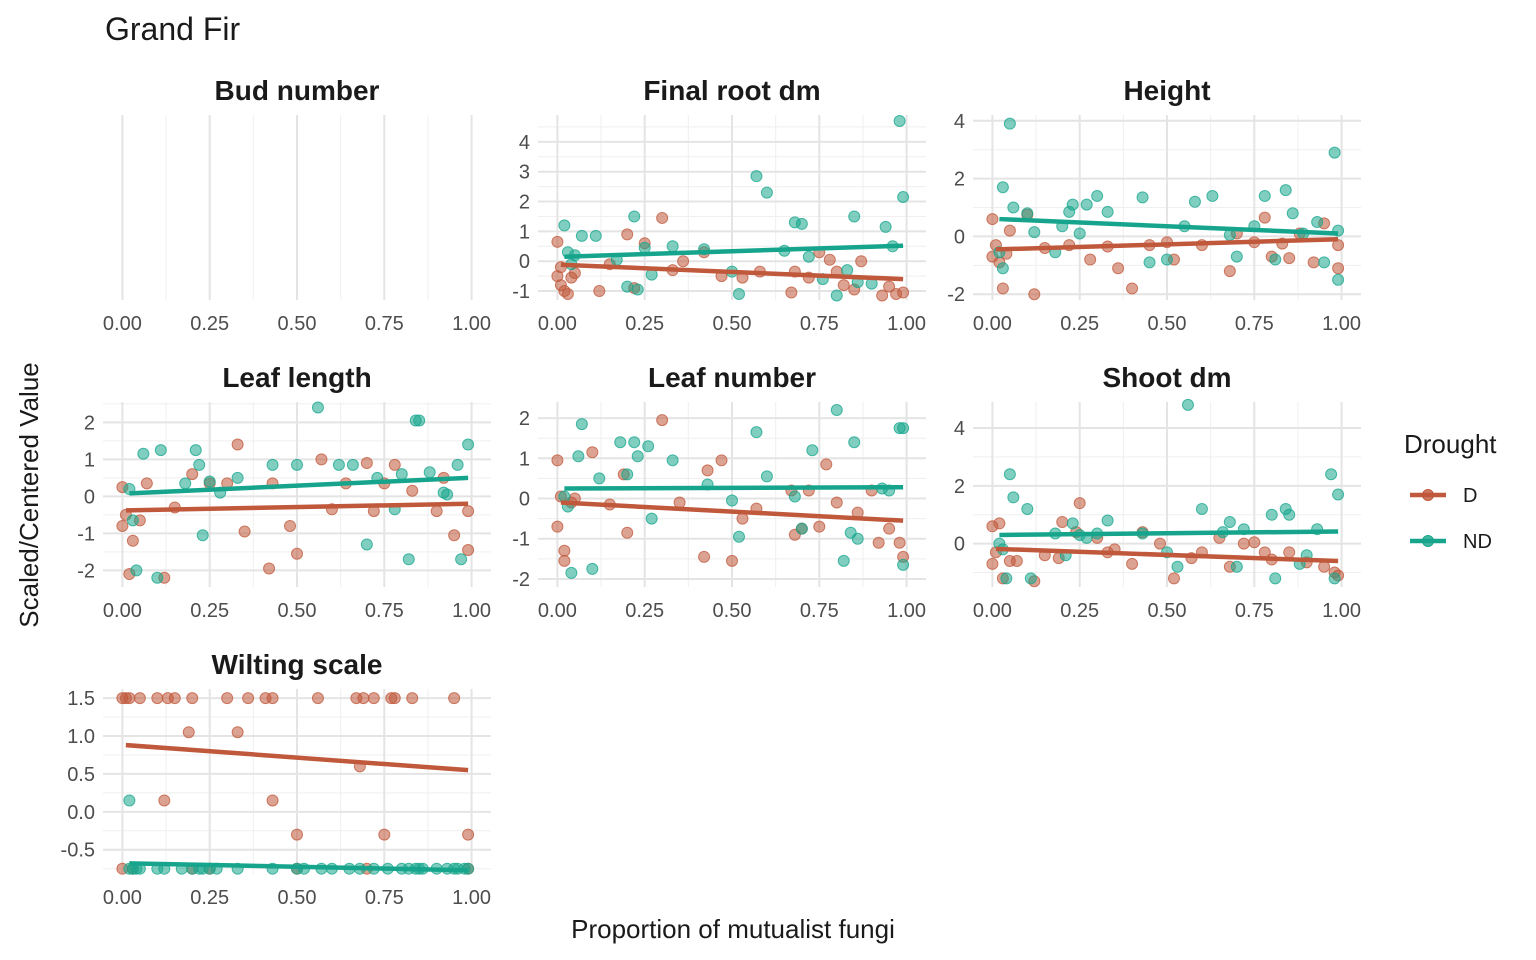 The width and height of the screenshot is (1536, 960). Describe the element at coordinates (296, 377) in the screenshot. I see `panel-title-leaf-length: Leaf length` at that location.